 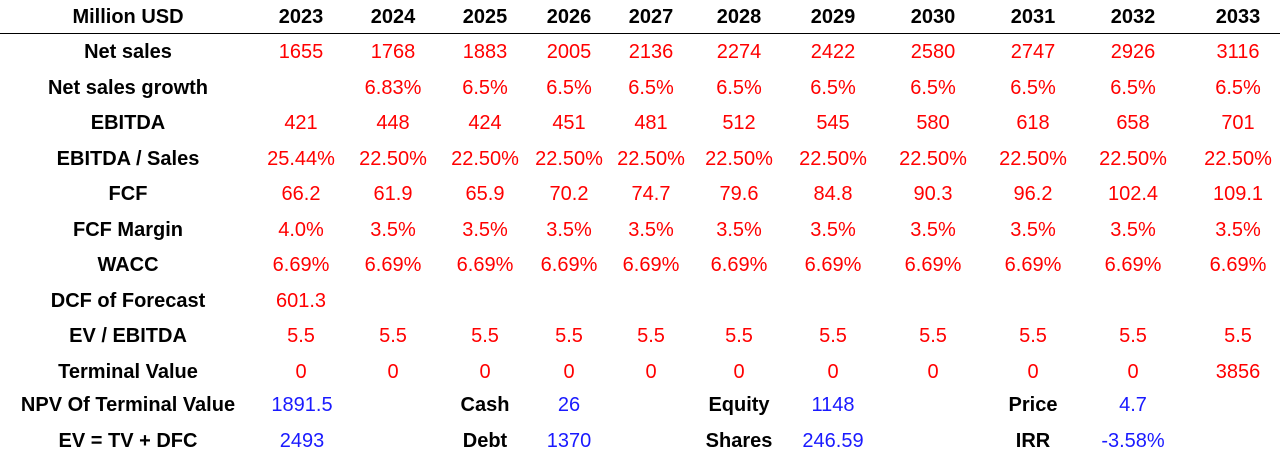 What do you see at coordinates (739, 194) in the screenshot?
I see `table-cell: 79.6` at bounding box center [739, 194].